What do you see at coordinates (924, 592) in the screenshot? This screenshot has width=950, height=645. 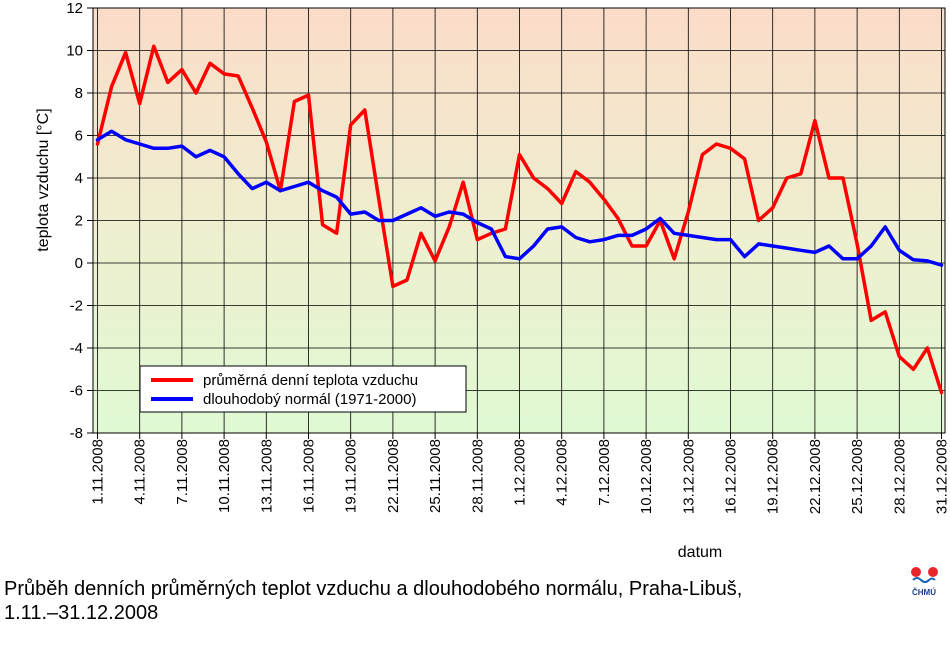 I see `logo-text: ČHMÚ` at bounding box center [924, 592].